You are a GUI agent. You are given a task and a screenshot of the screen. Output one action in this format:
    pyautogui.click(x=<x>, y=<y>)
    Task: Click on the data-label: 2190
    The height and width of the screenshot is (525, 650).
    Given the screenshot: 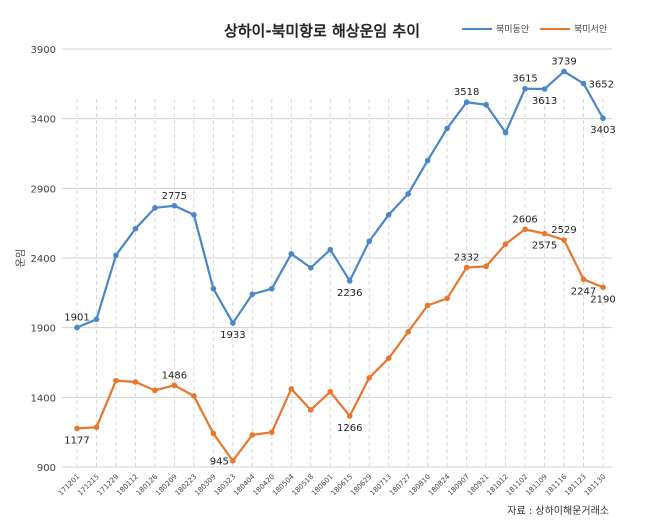 What is the action you would take?
    pyautogui.click(x=602, y=299)
    